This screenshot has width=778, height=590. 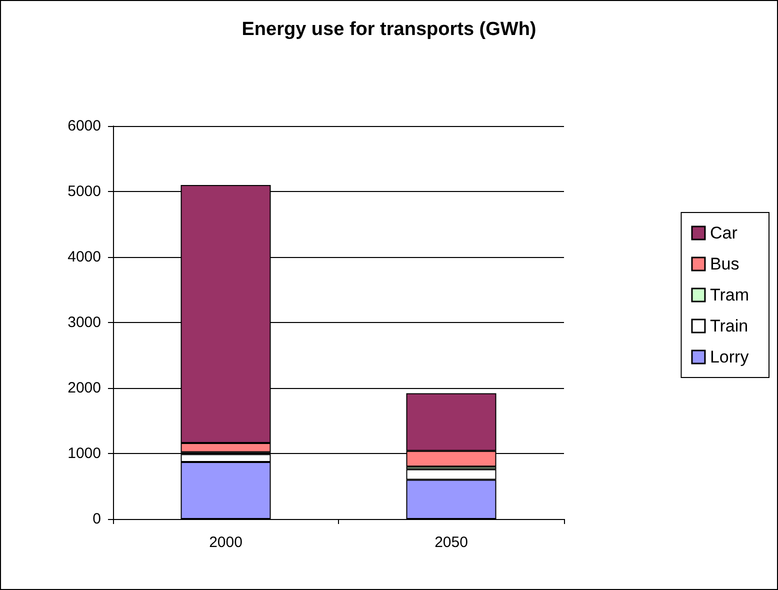 What do you see at coordinates (84, 191) in the screenshot?
I see `y-tick-label: 5000` at bounding box center [84, 191].